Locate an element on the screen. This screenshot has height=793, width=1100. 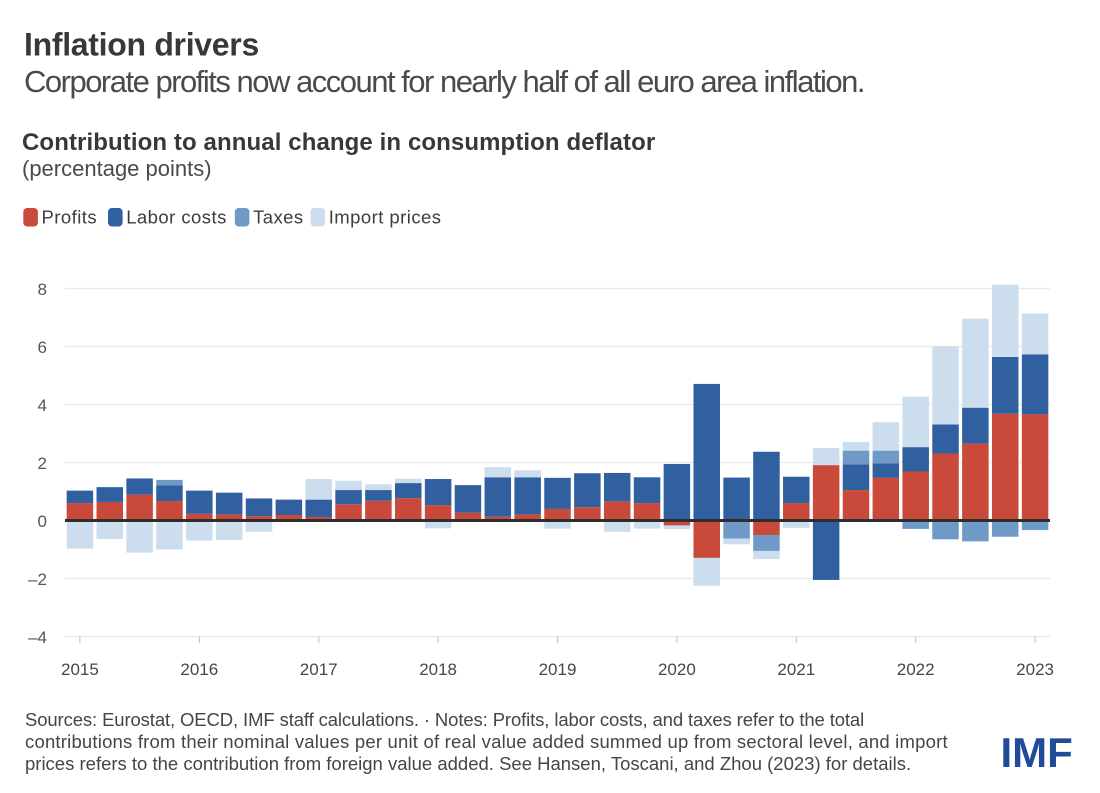
svg-text: Taxes is located at coordinates (278, 216).